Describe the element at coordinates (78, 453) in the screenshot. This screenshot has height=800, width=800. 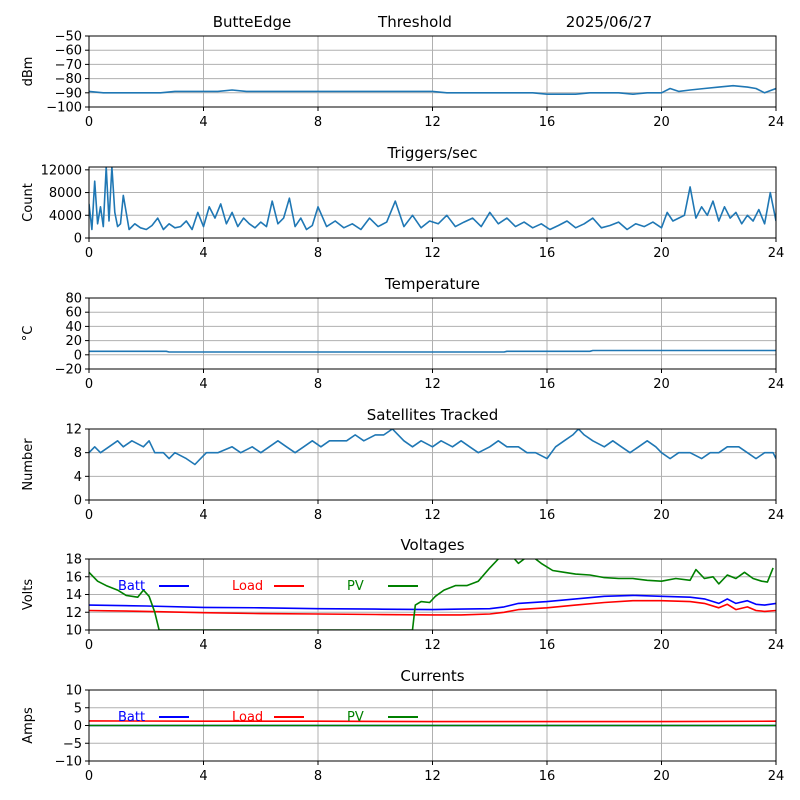
I see `y-tick-label: 8` at that location.